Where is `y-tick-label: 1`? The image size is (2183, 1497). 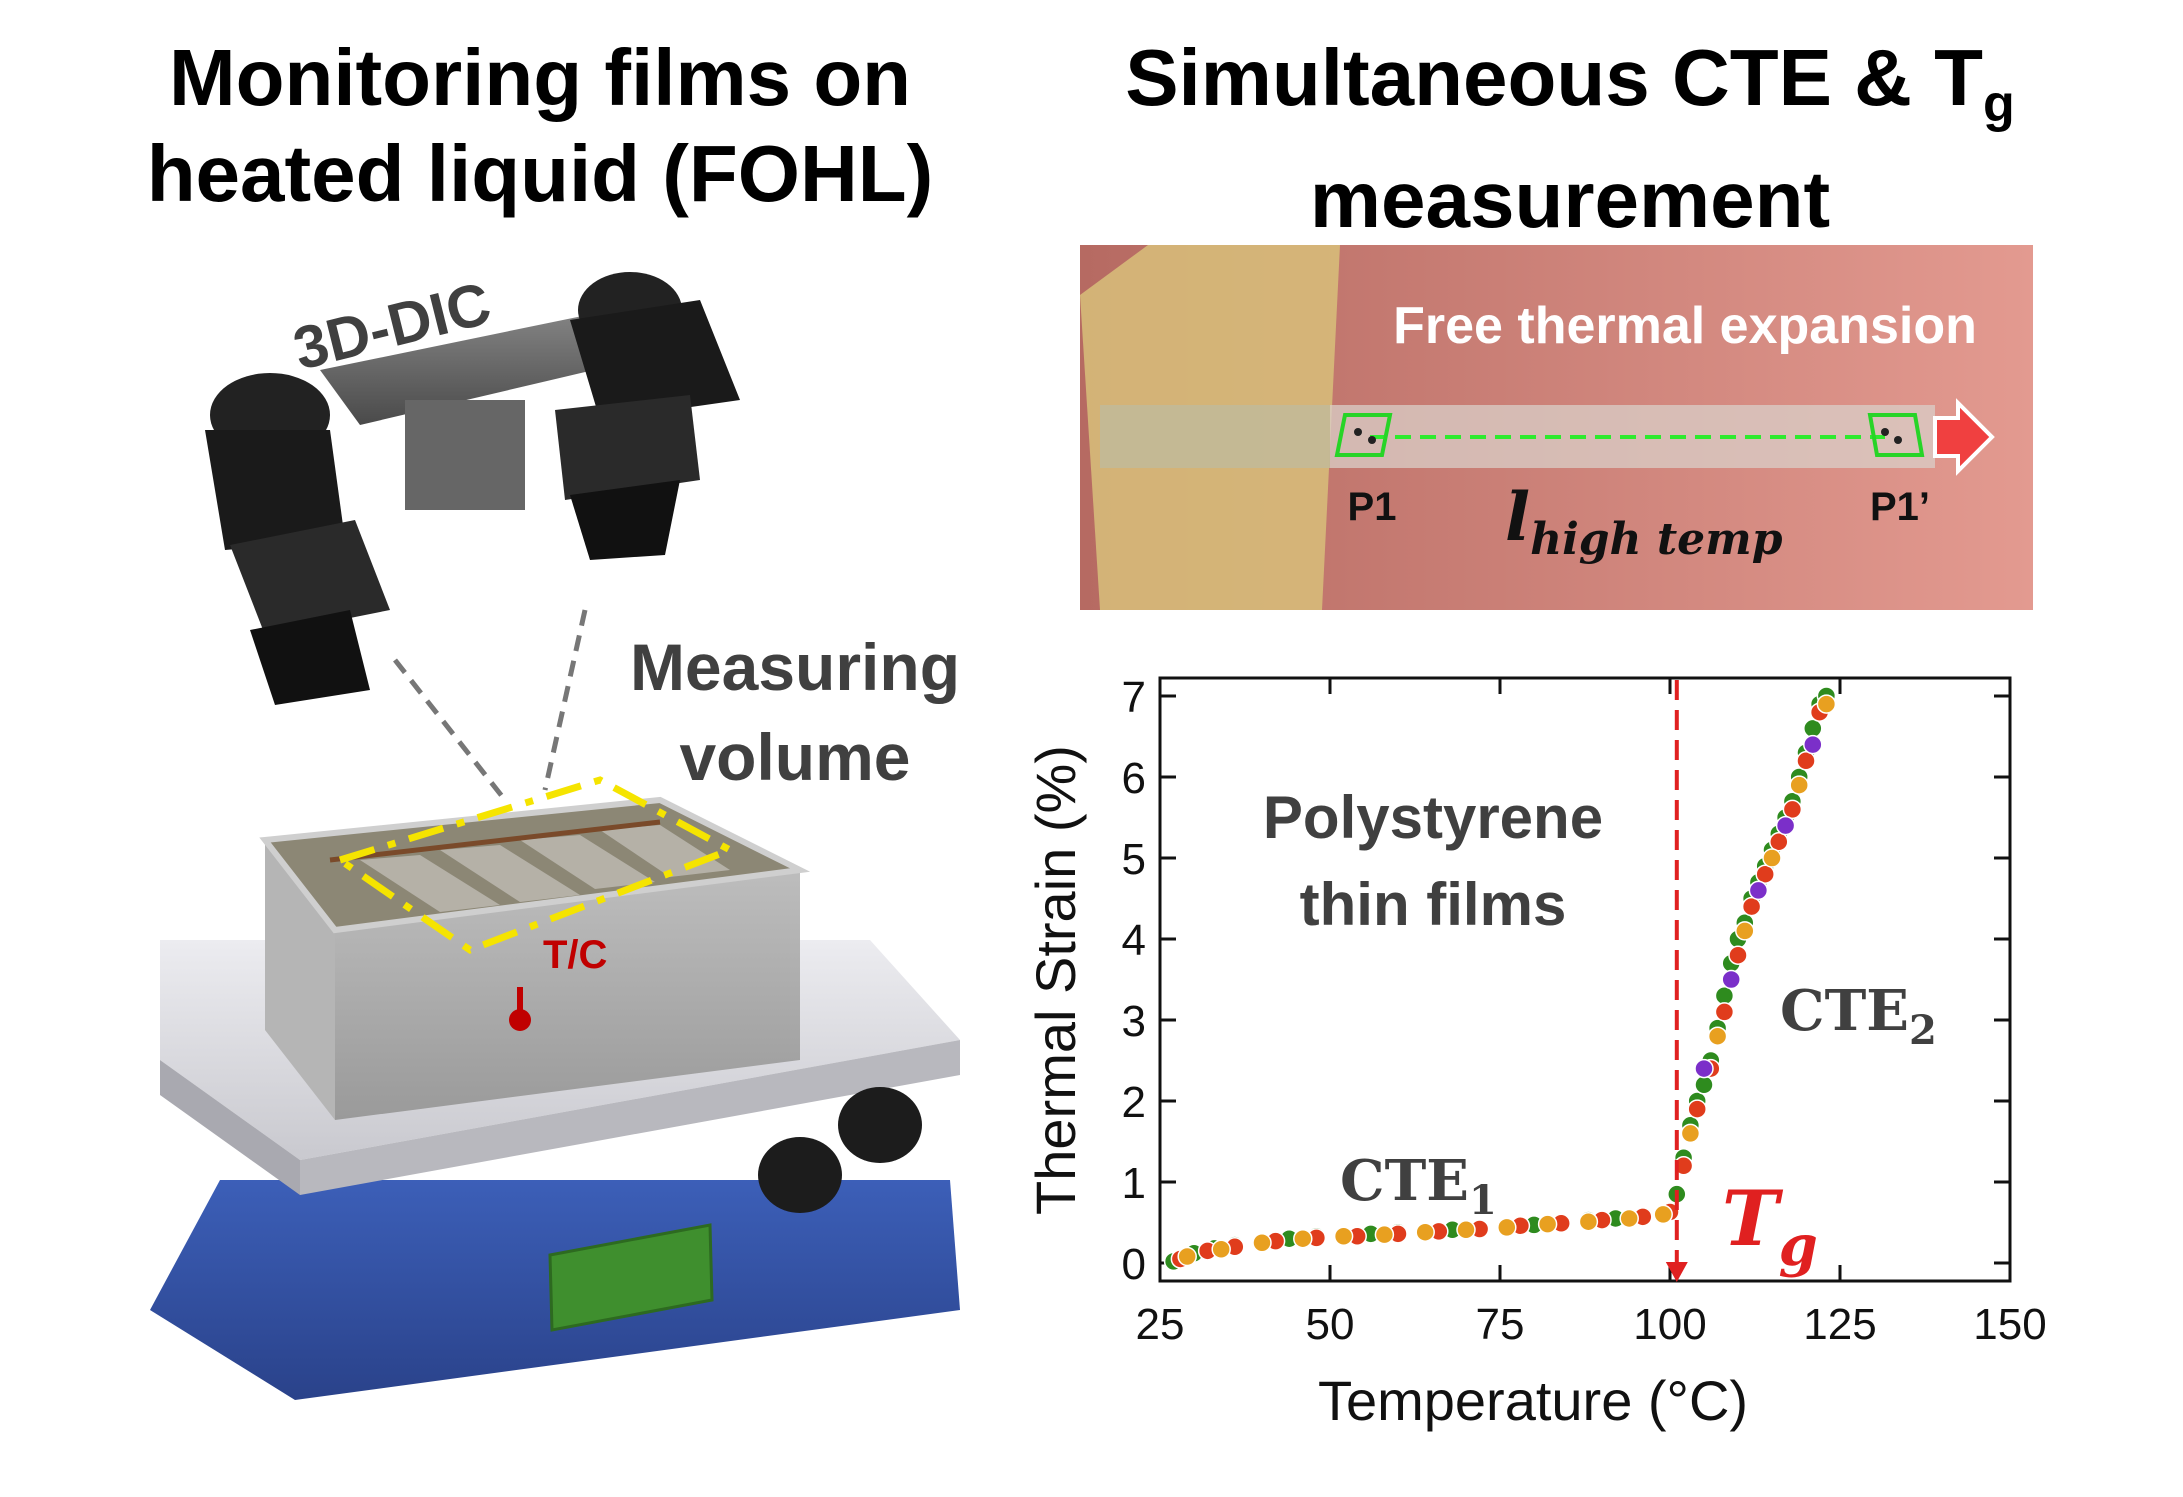 y-tick-label: 1 is located at coordinates (1134, 1183).